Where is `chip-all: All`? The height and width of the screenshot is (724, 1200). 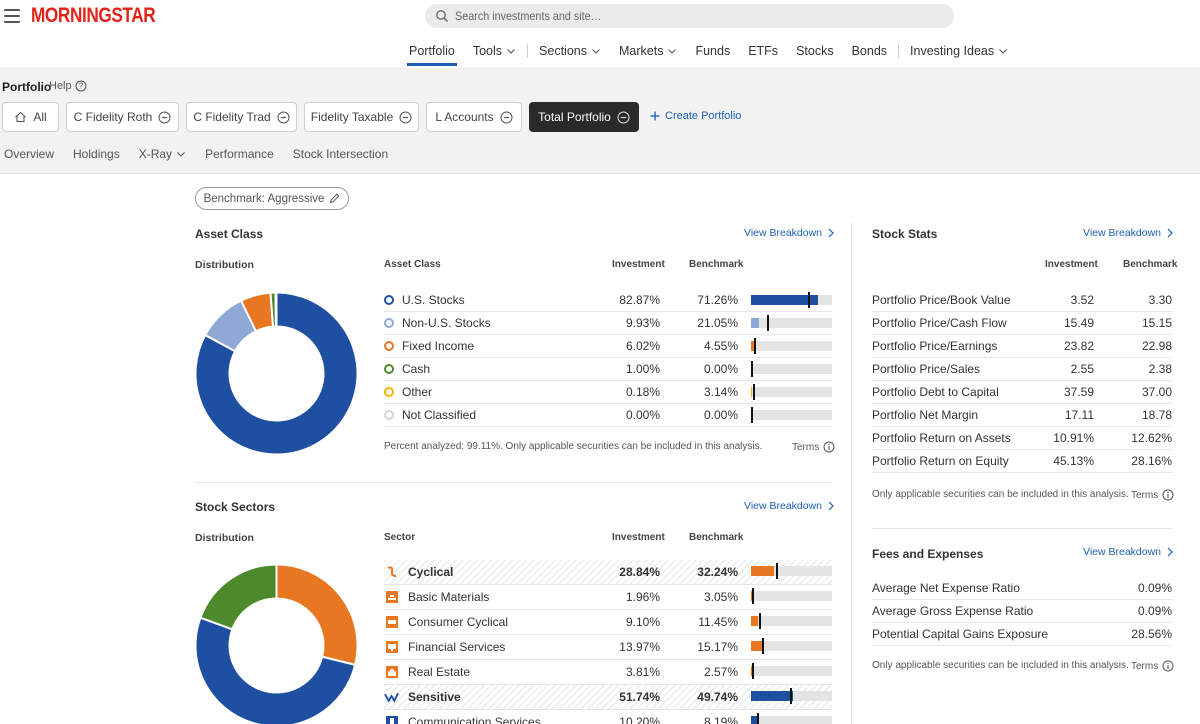
chip-all: All is located at coordinates (30, 117).